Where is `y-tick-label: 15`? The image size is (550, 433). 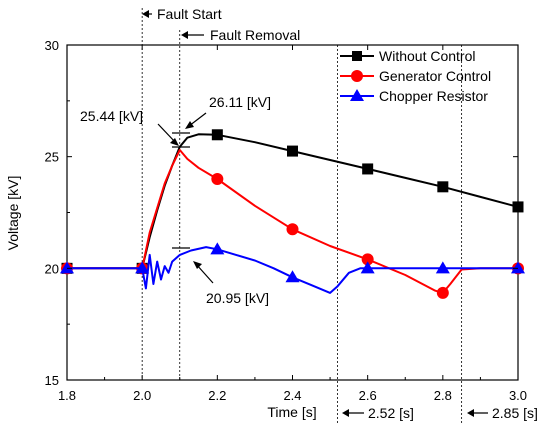
y-tick-label: 15 is located at coordinates (52, 380).